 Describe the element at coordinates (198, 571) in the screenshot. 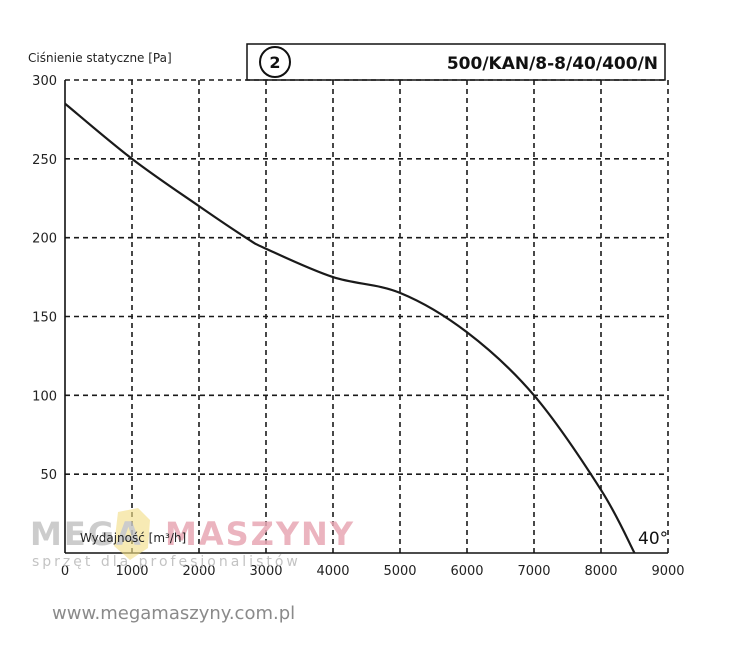

I see `x-tick-label: 2000` at that location.